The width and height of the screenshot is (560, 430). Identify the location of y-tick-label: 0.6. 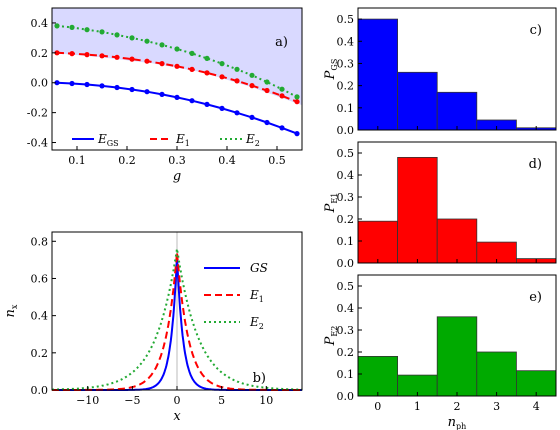
(40, 278).